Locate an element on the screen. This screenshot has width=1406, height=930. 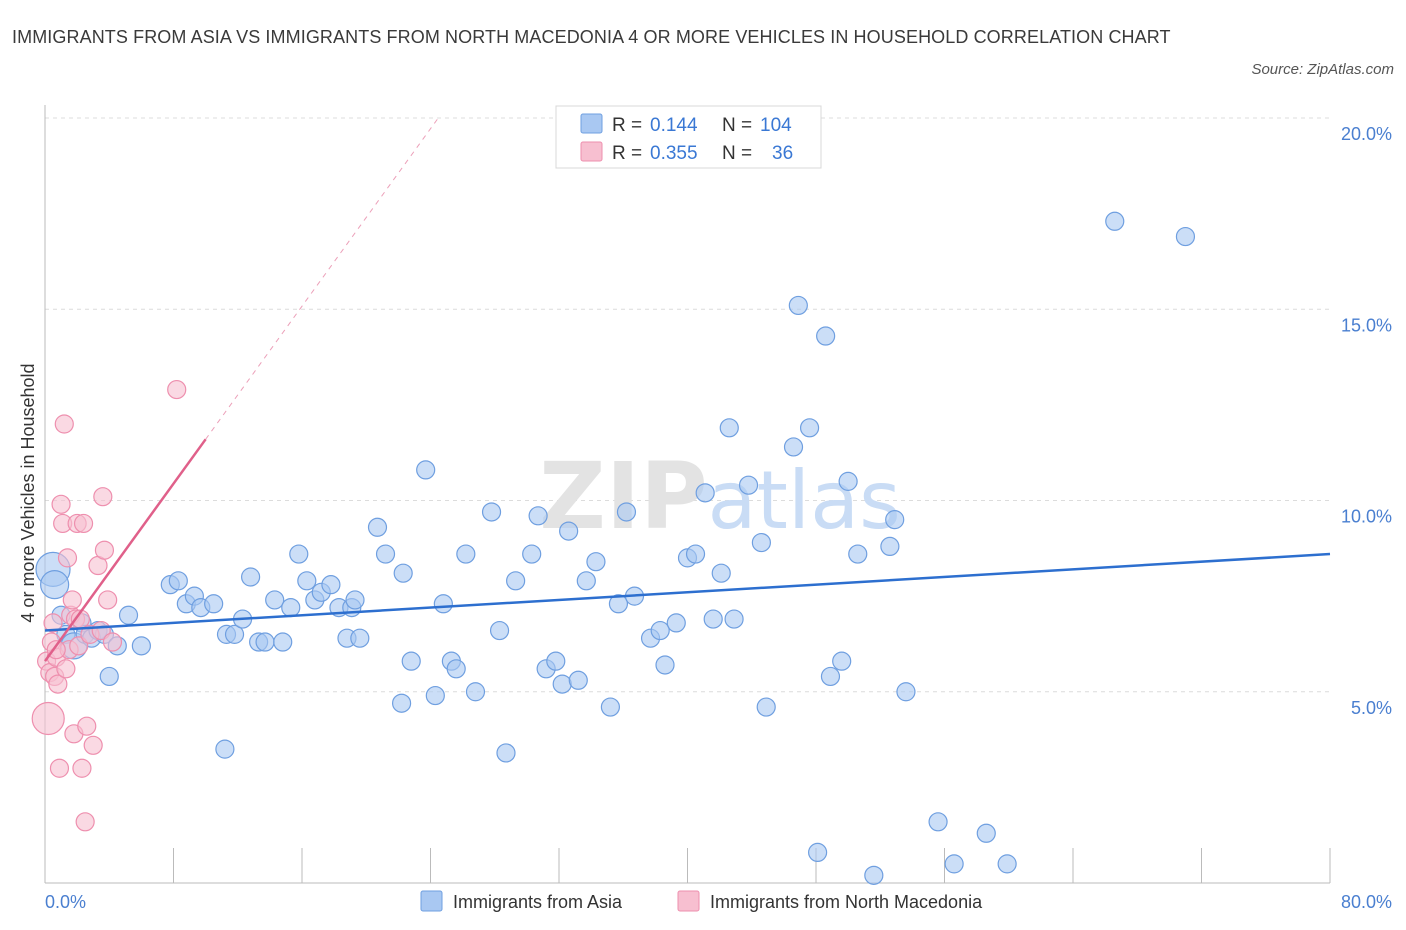
watermark: ZIPatlas is located at coordinates (720, 496).